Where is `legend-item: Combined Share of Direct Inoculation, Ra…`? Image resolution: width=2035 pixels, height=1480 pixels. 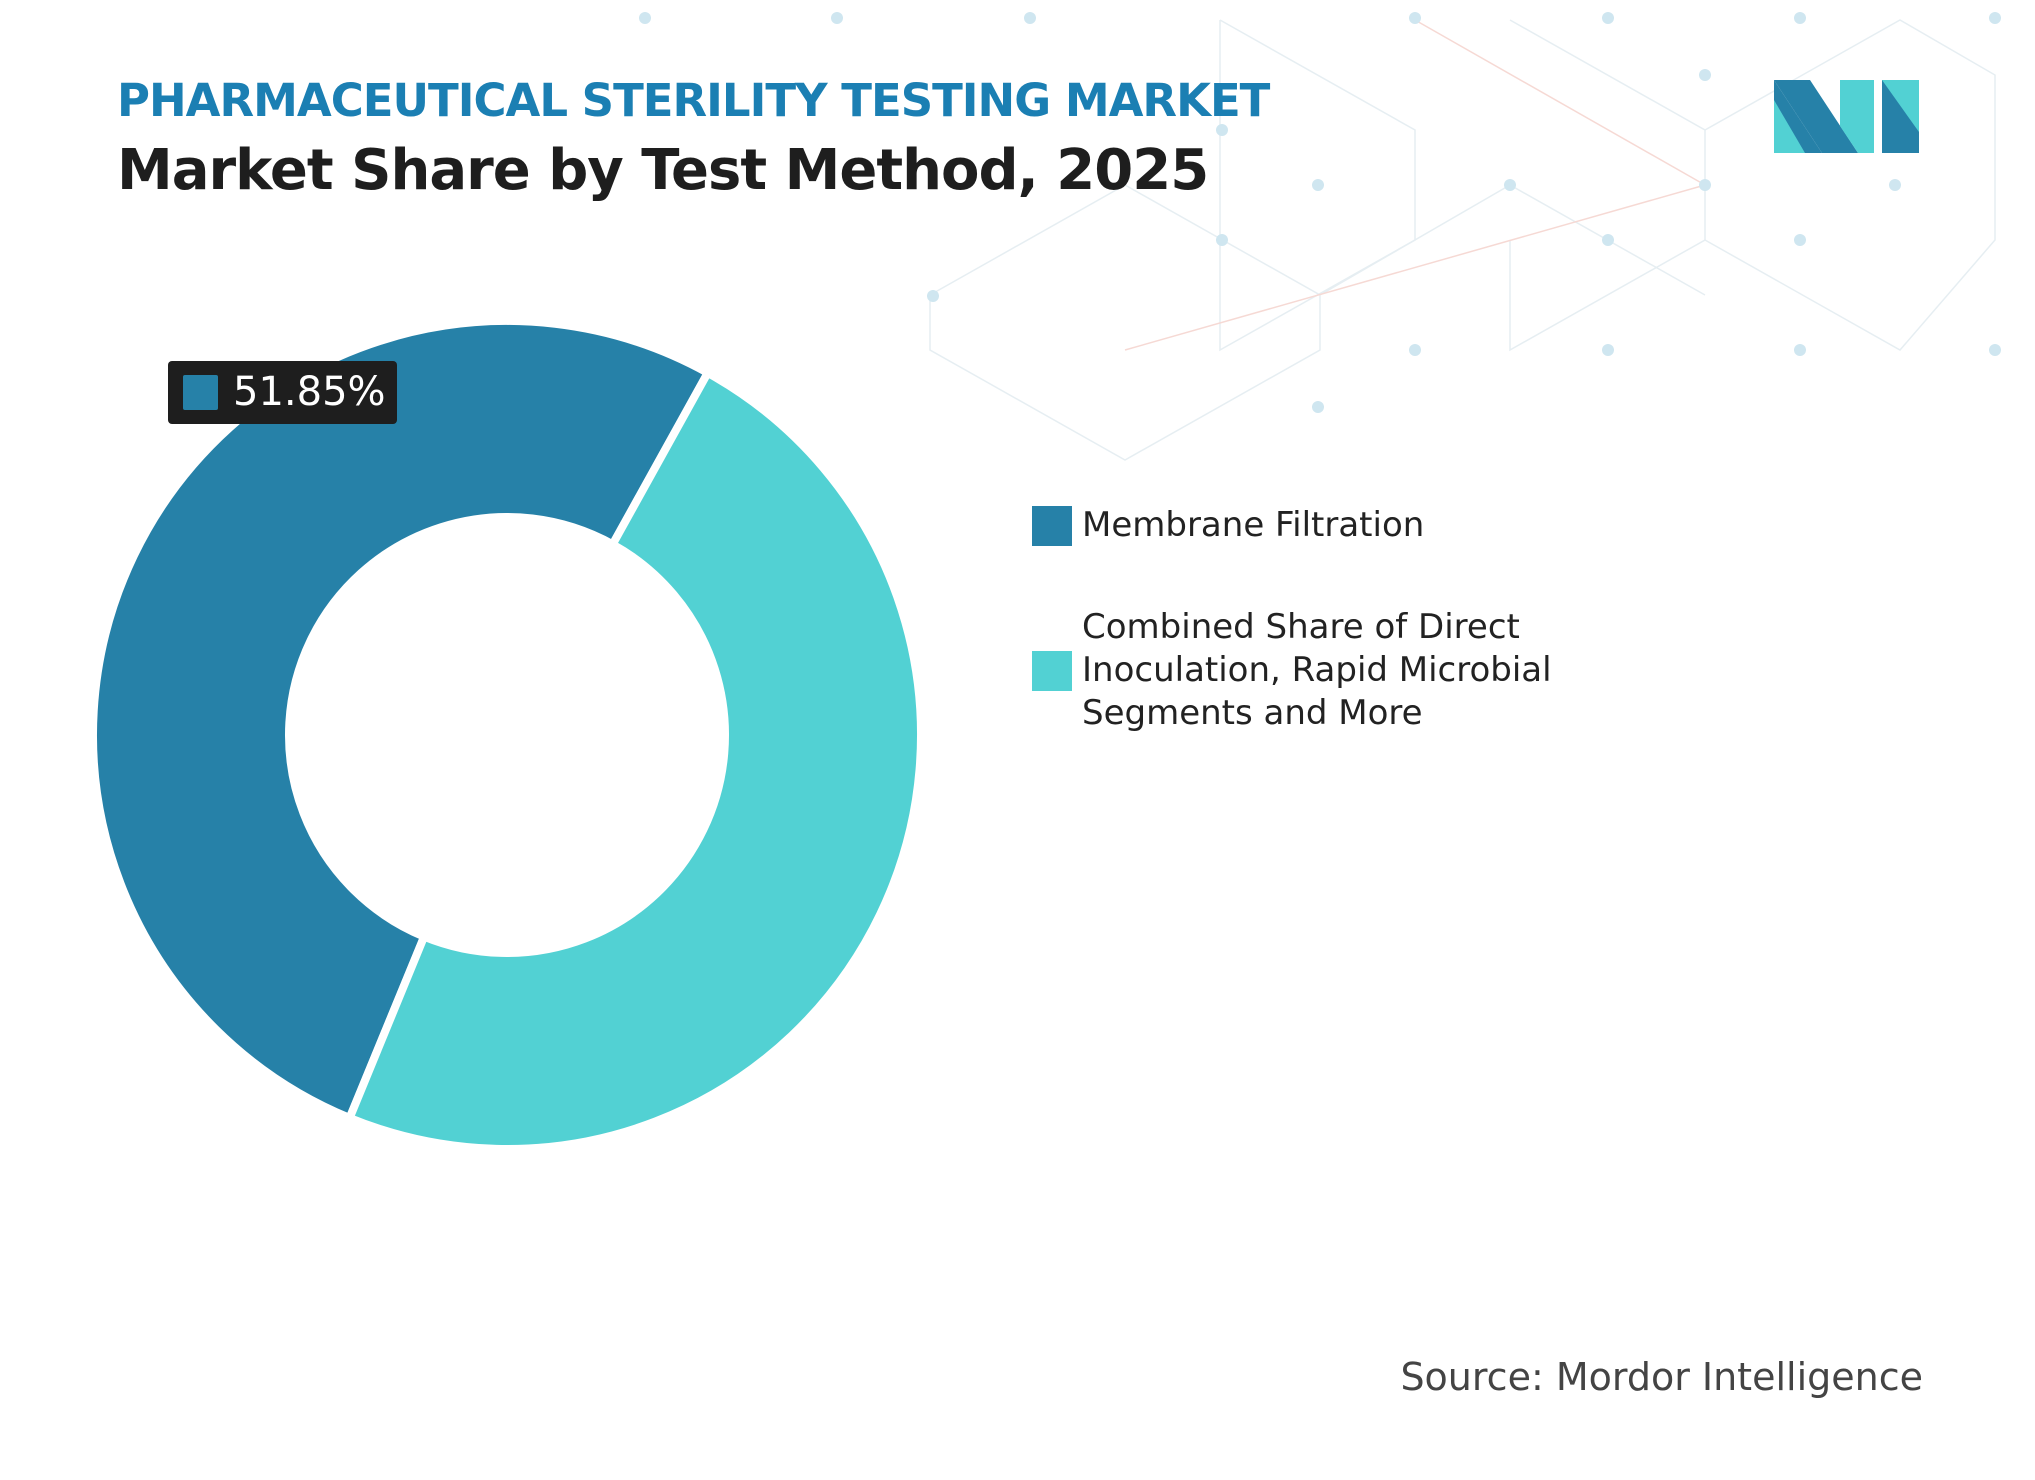
legend-item: Combined Share of Direct Inoculation, Ra… is located at coordinates (1327, 670).